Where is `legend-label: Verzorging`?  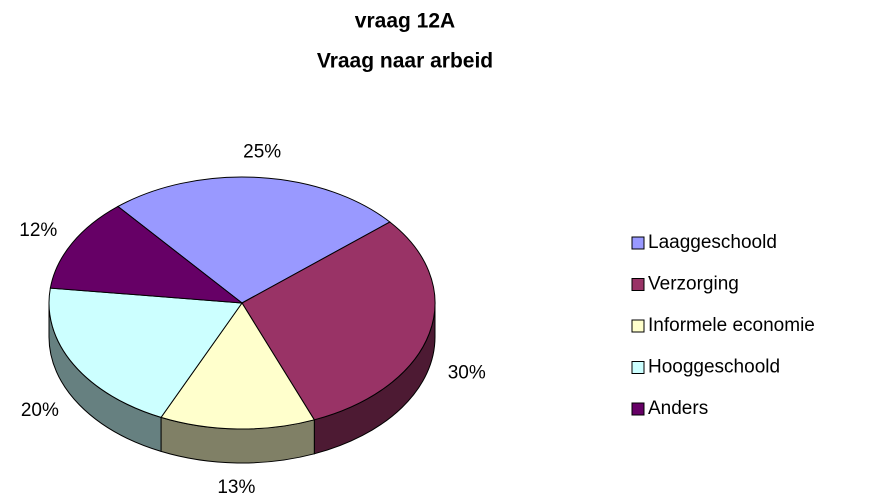 legend-label: Verzorging is located at coordinates (693, 284).